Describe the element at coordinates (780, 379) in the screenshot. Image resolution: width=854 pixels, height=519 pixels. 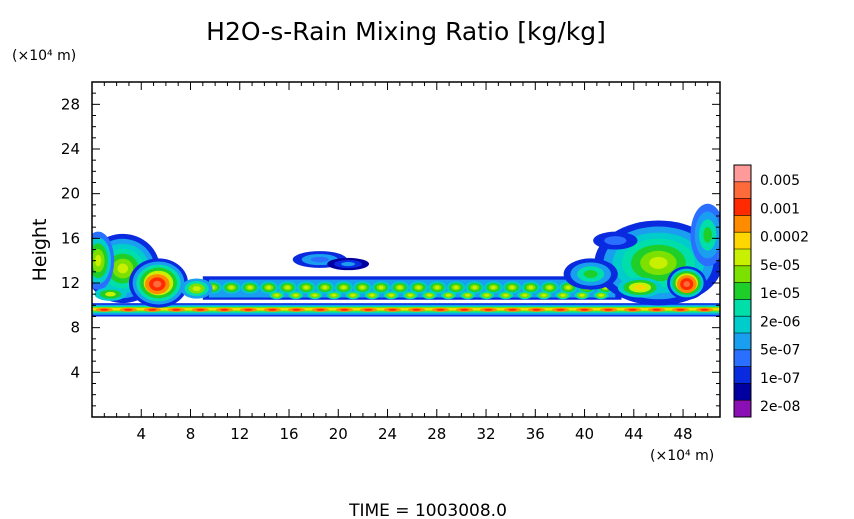
I see `colorbar-label: 1e-07` at that location.